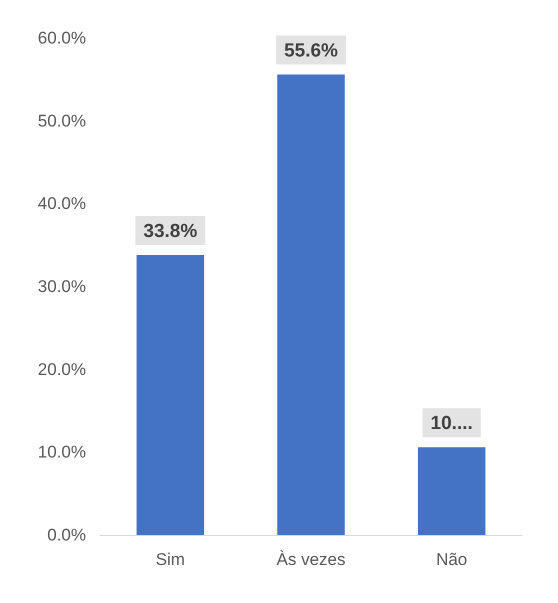 Image resolution: width=558 pixels, height=603 pixels. What do you see at coordinates (311, 51) in the screenshot?
I see `data-label: 55.6%` at bounding box center [311, 51].